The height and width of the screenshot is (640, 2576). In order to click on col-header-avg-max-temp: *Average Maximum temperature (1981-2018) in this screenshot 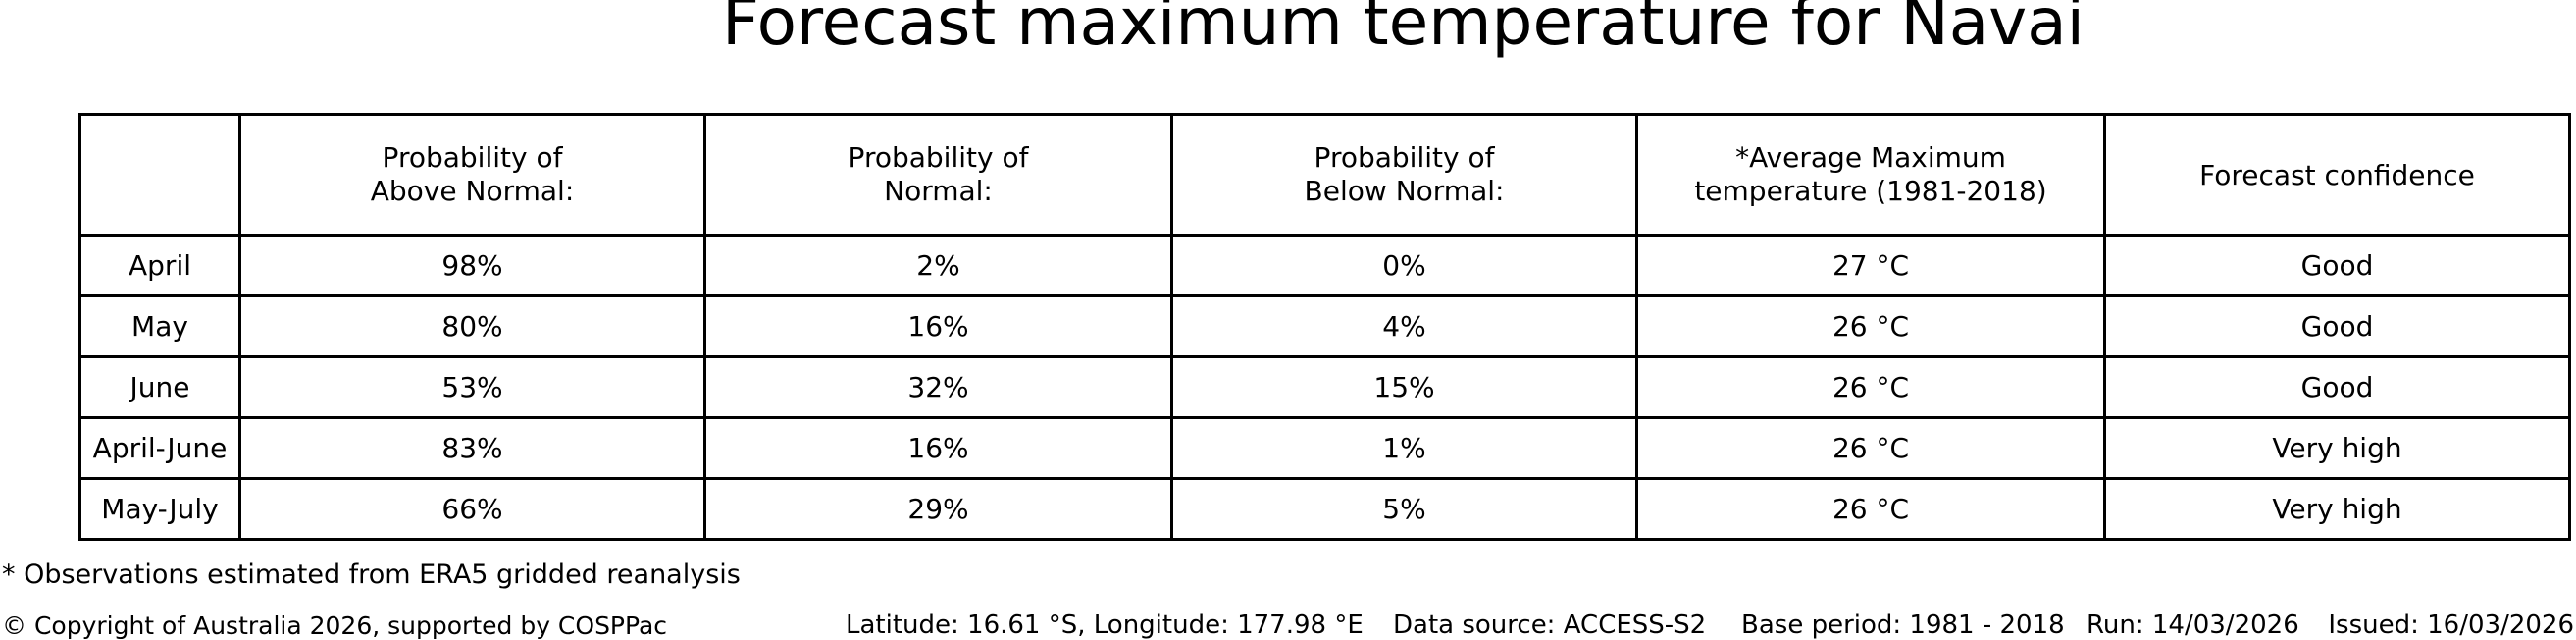, I will do `click(1870, 175)`.